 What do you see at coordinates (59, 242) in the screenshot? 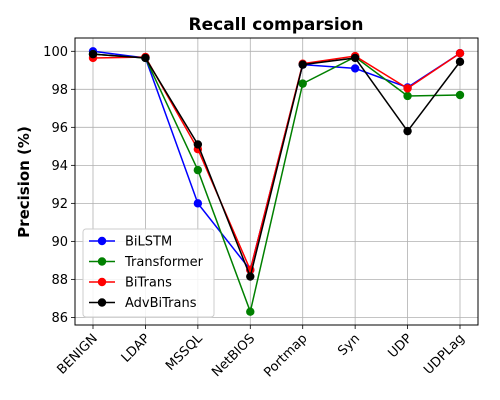
I see `y-tick-label: 90` at bounding box center [59, 242].